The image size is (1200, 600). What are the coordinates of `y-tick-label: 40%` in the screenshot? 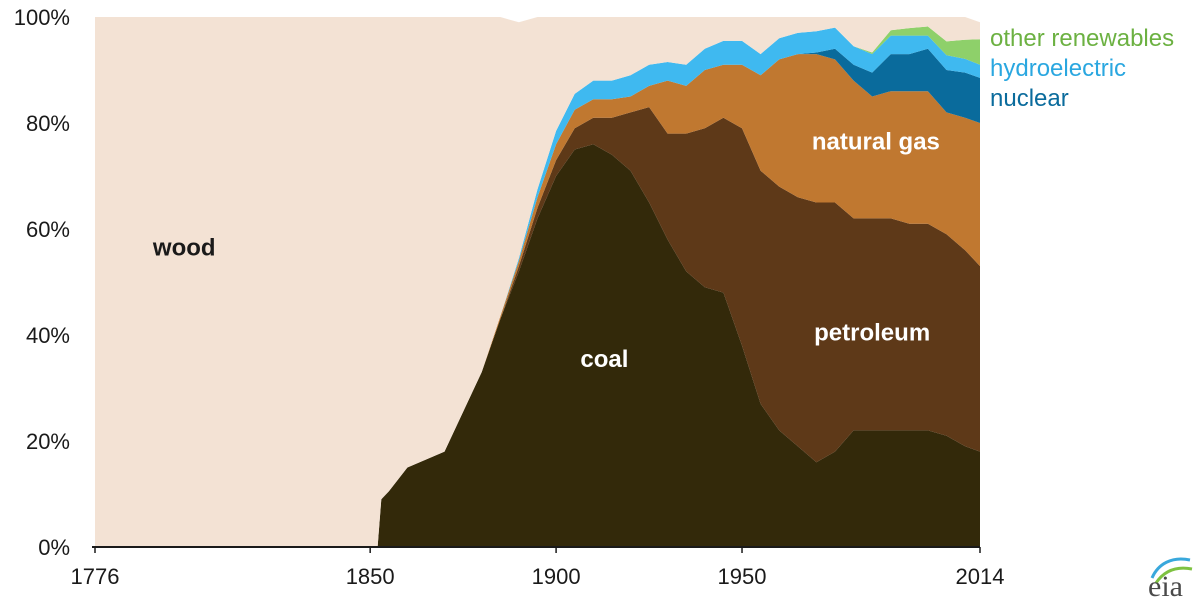 It's located at (48, 335).